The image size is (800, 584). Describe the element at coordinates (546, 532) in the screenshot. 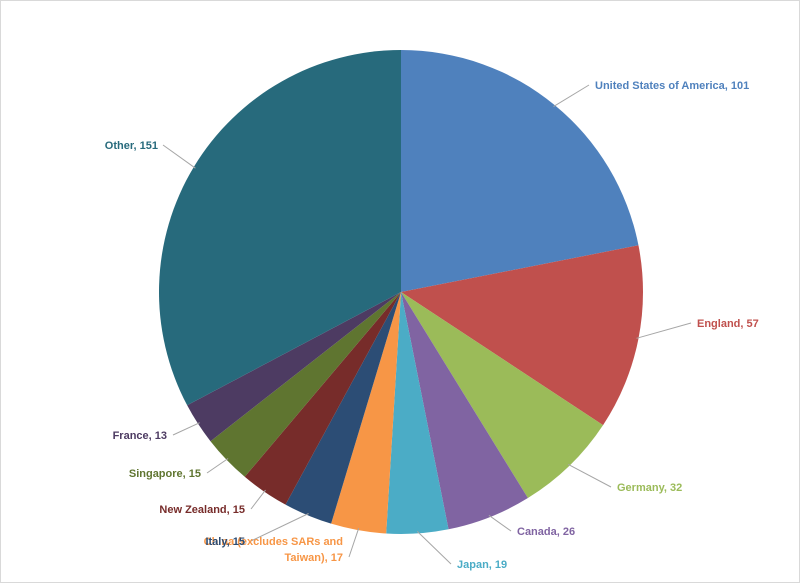

I see `slice-label-3: Canada, 26` at that location.